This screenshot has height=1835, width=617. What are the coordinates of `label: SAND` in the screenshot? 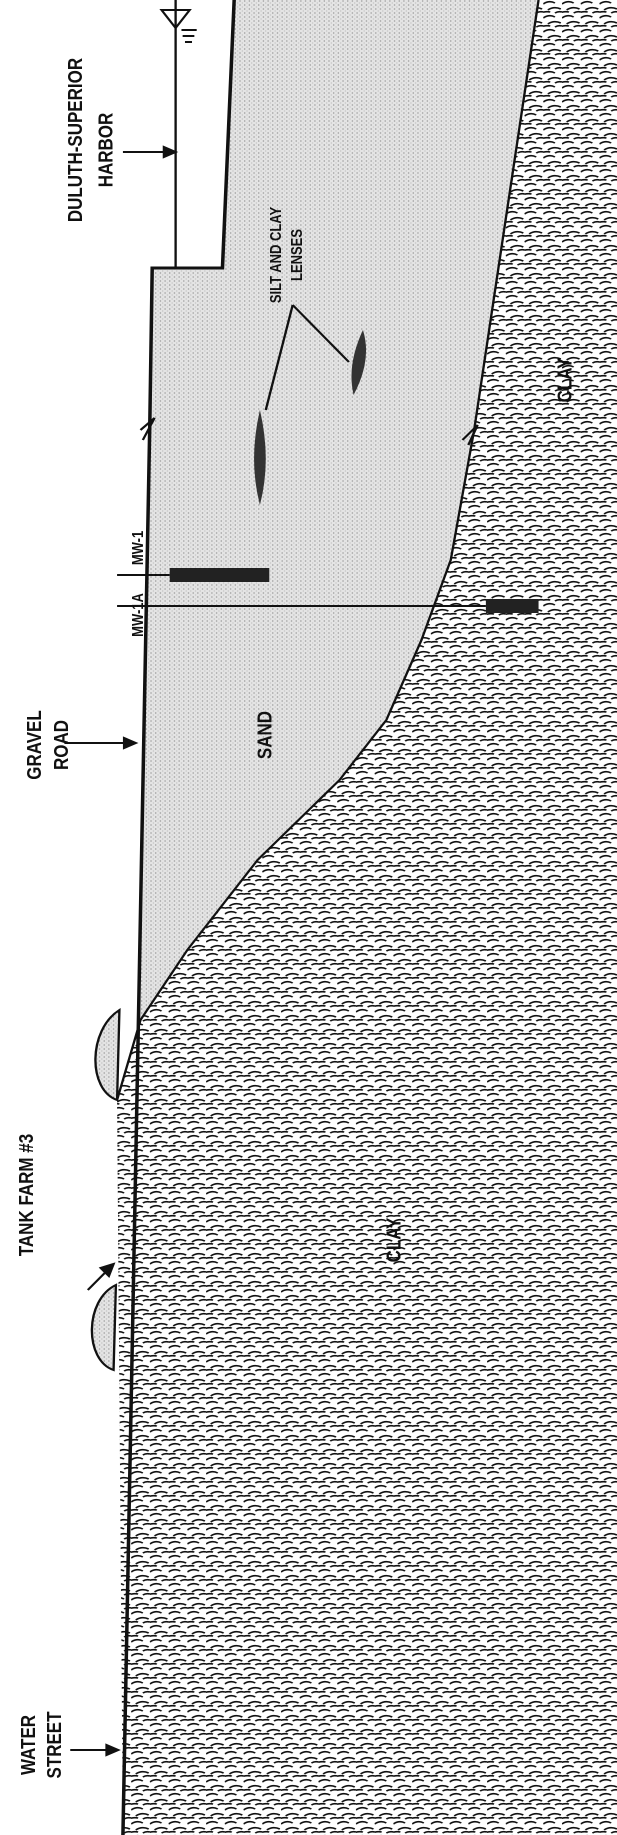 It's located at (264, 735).